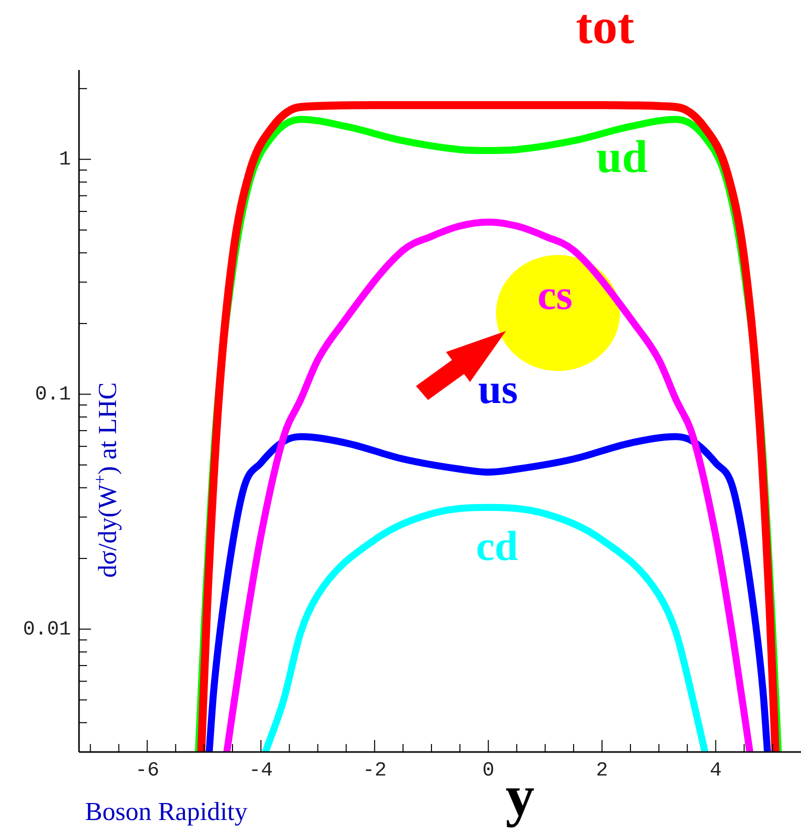  I want to click on series-label: cd, so click(497, 547).